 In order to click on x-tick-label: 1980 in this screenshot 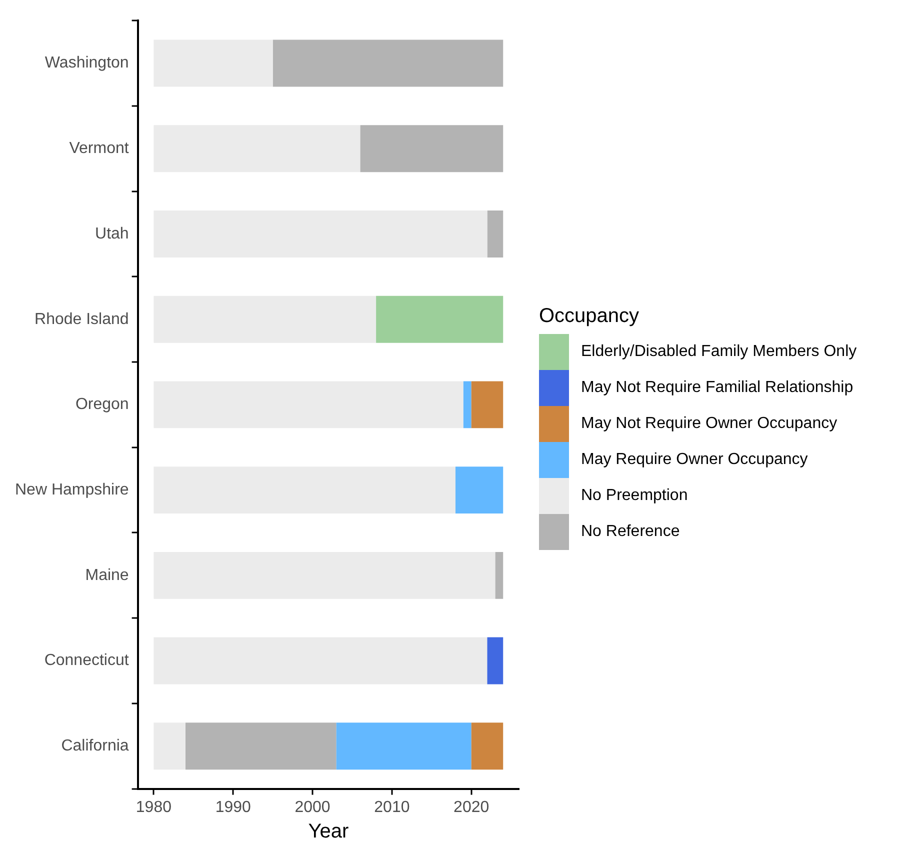, I will do `click(154, 807)`.